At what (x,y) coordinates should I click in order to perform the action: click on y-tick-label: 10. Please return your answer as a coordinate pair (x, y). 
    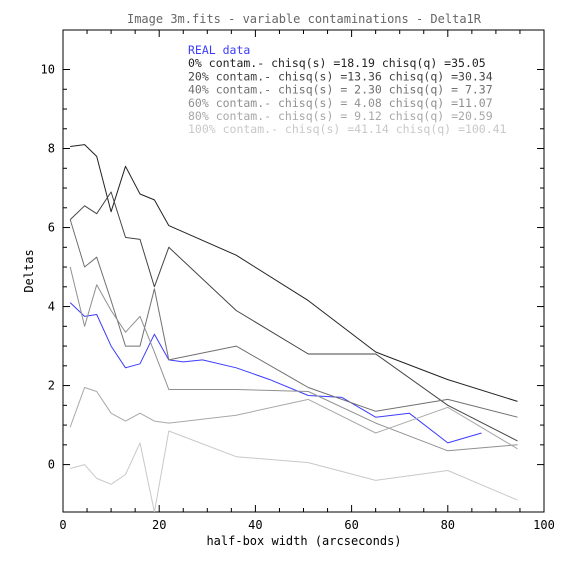
    Looking at the image, I should click on (48, 70).